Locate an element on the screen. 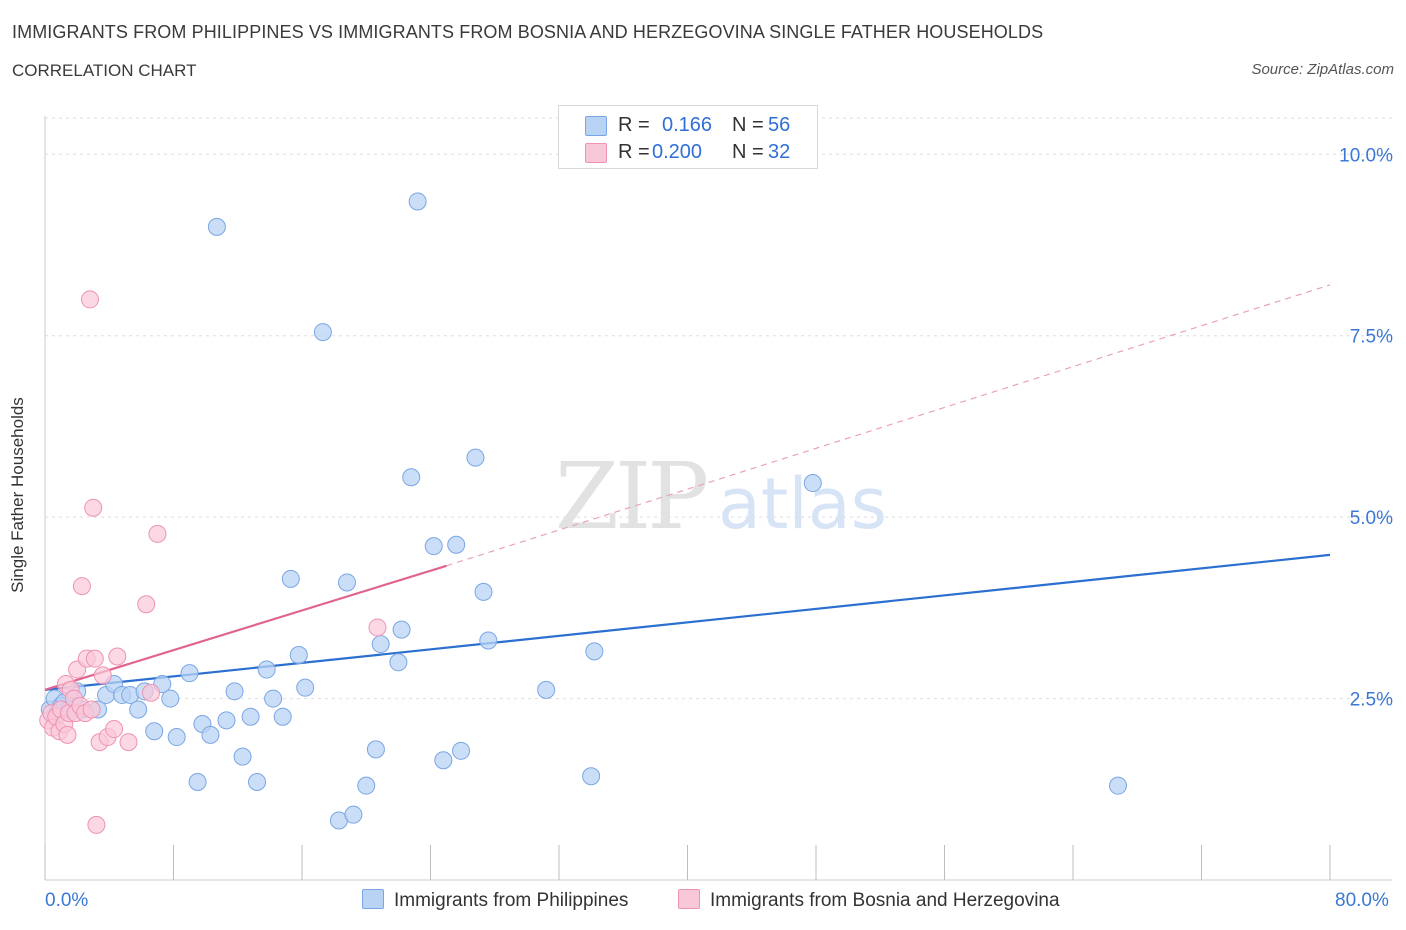 This screenshot has height=930, width=1406. series-bosnia-points is located at coordinates (213, 562).